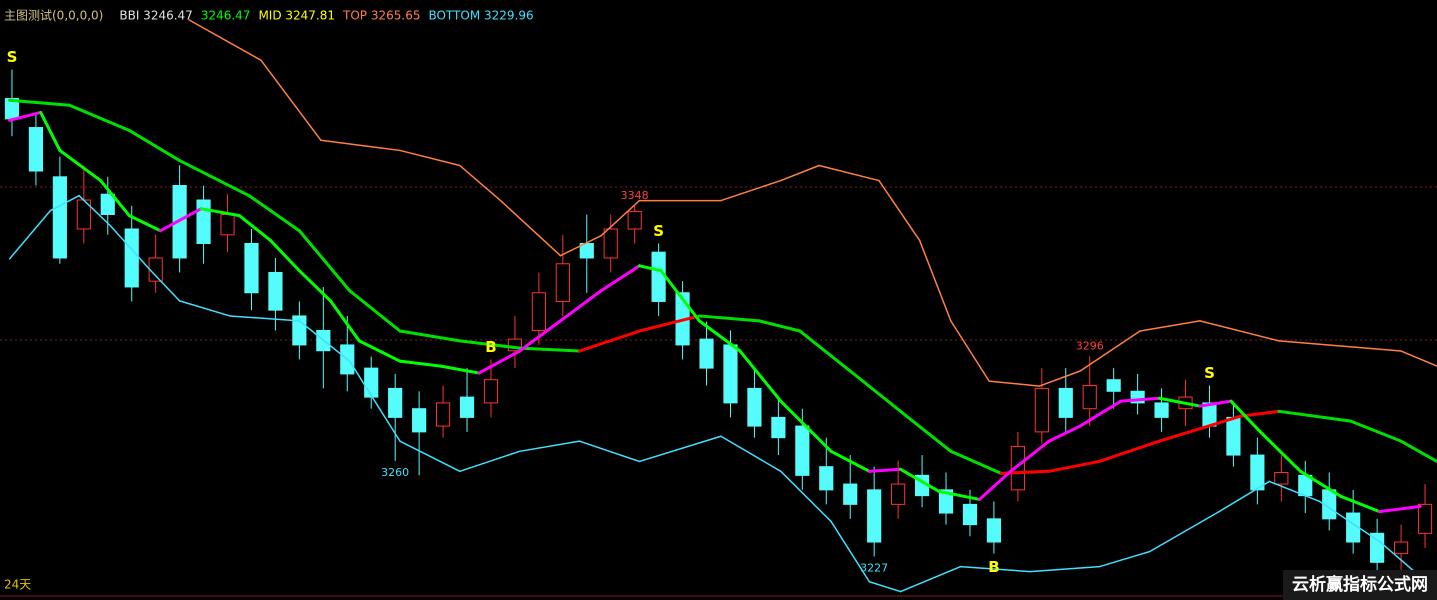 Image resolution: width=1437 pixels, height=600 pixels. Describe the element at coordinates (381, 16) in the screenshot. I see `legend-entry: TOP 3265.65` at that location.